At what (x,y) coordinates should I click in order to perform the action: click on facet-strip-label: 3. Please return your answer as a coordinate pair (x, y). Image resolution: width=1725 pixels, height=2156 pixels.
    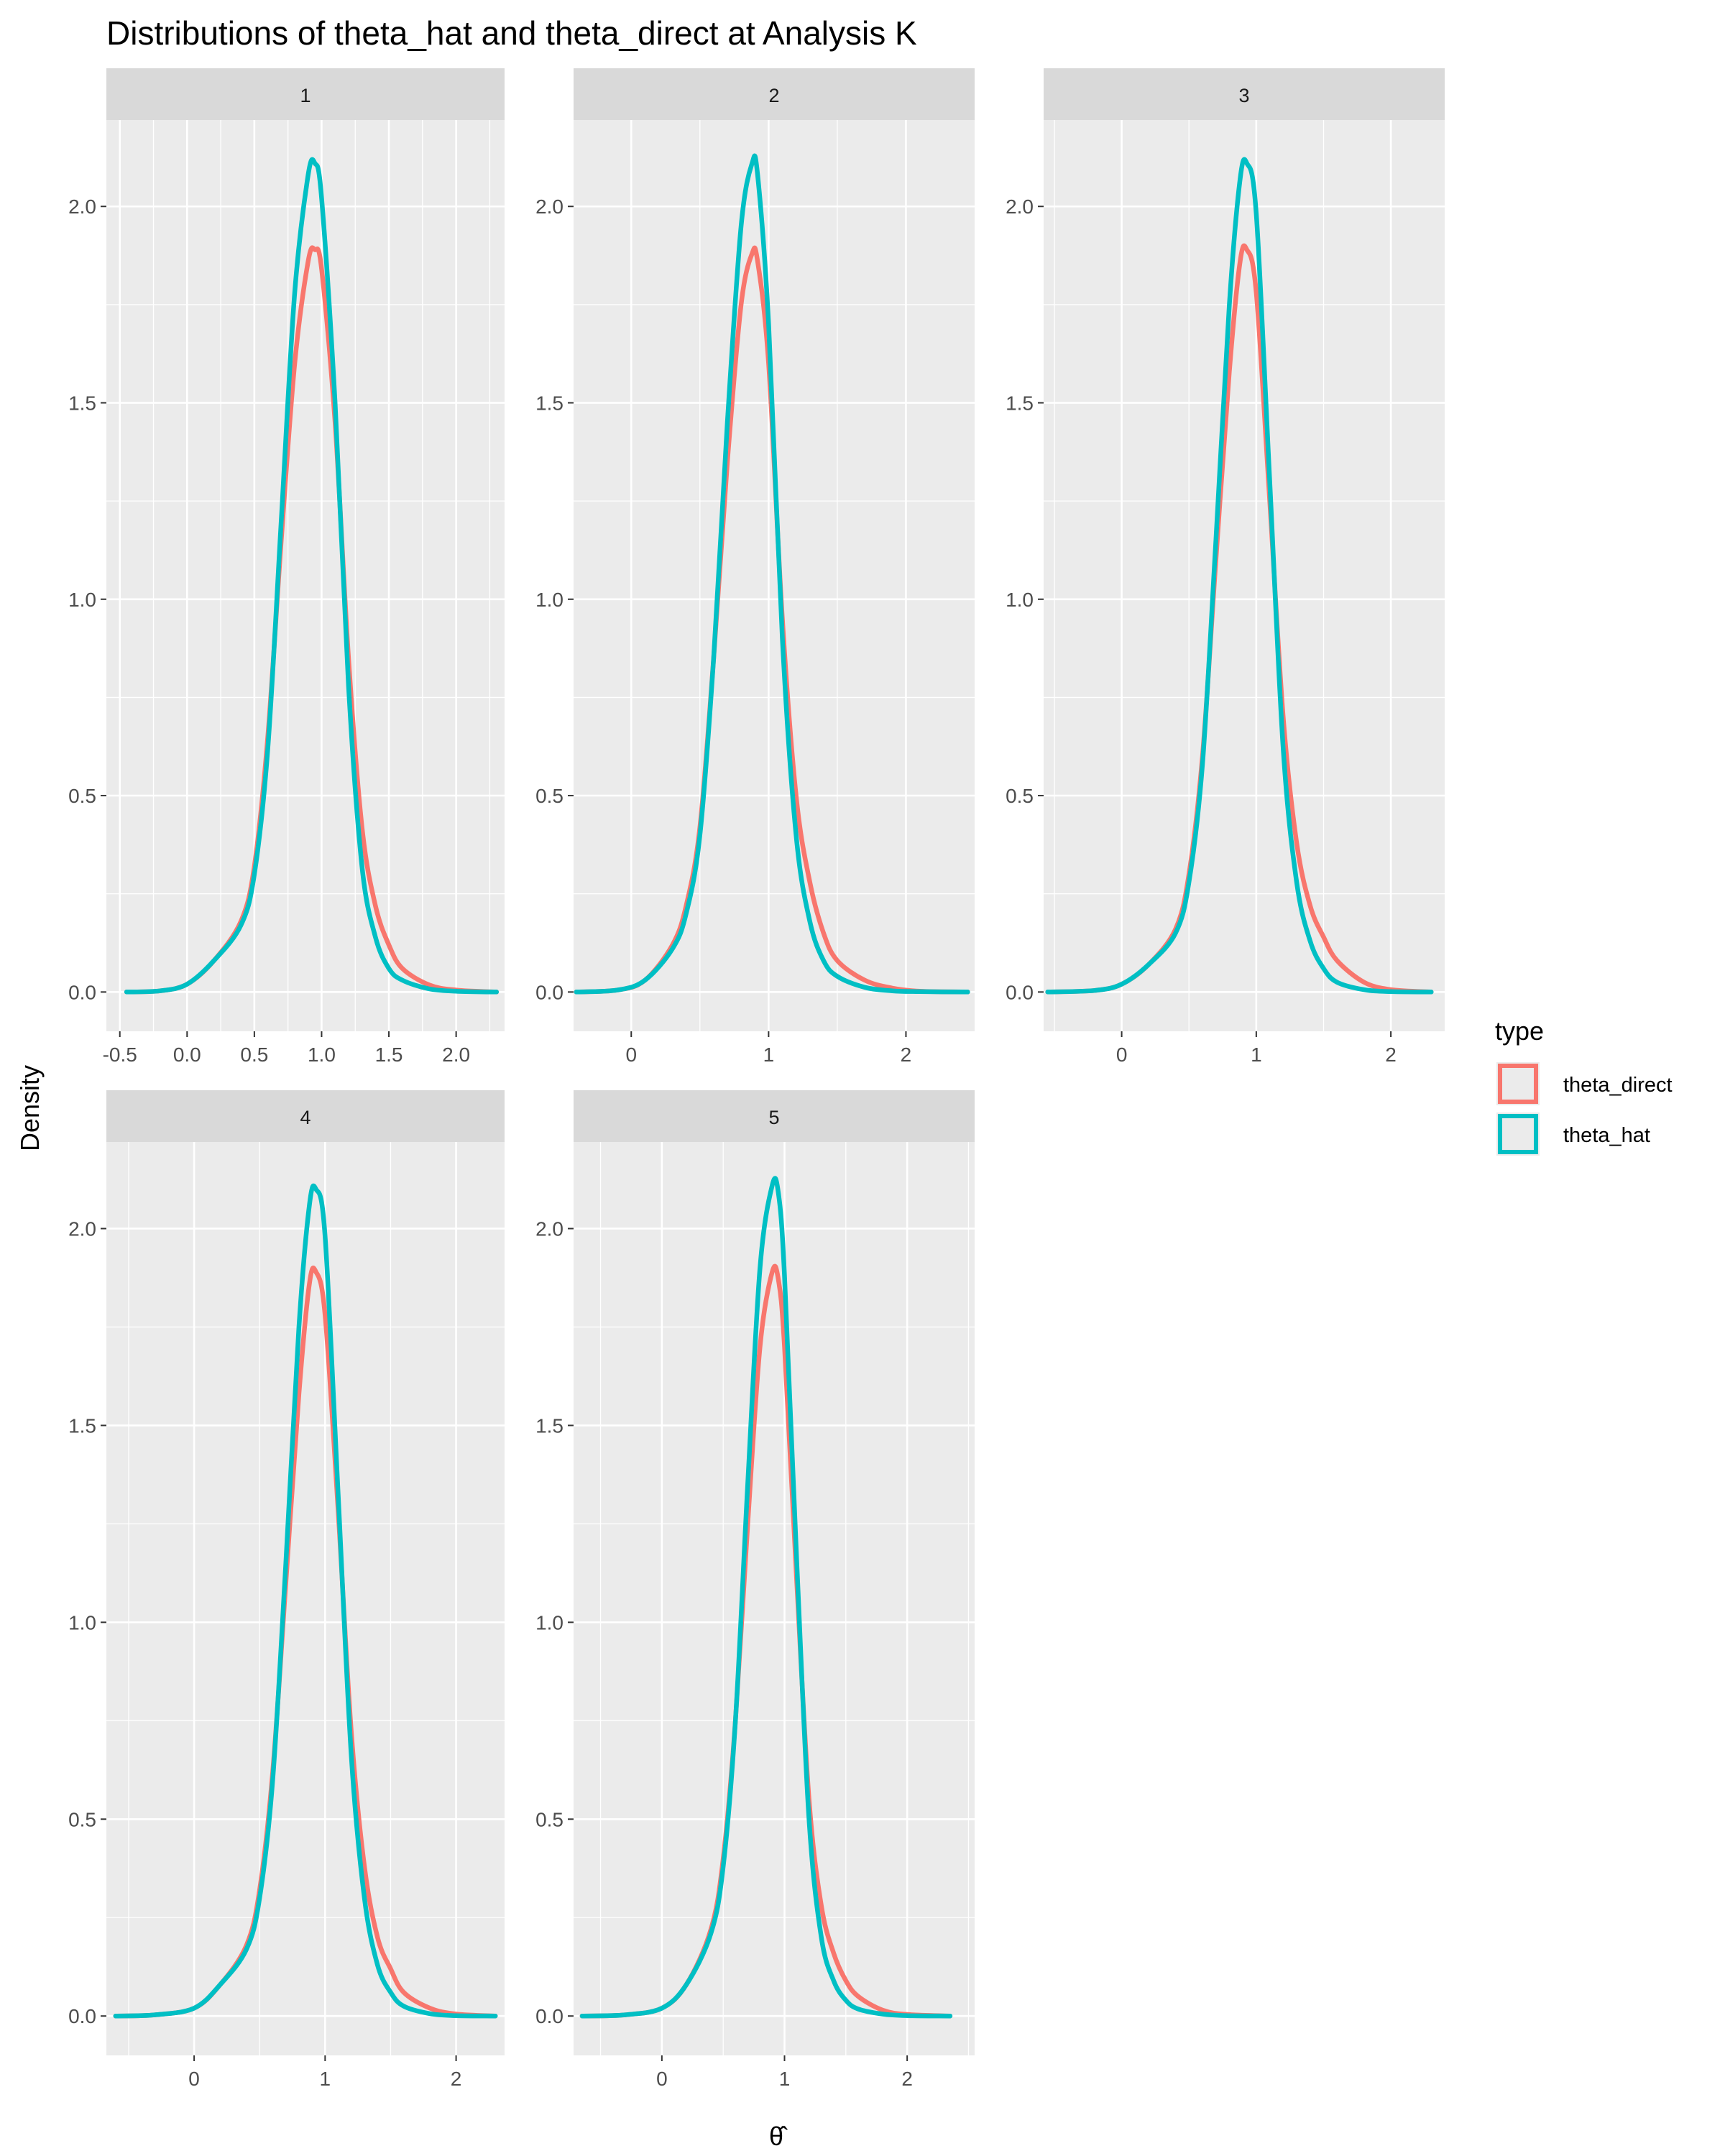
    Looking at the image, I should click on (1243, 96).